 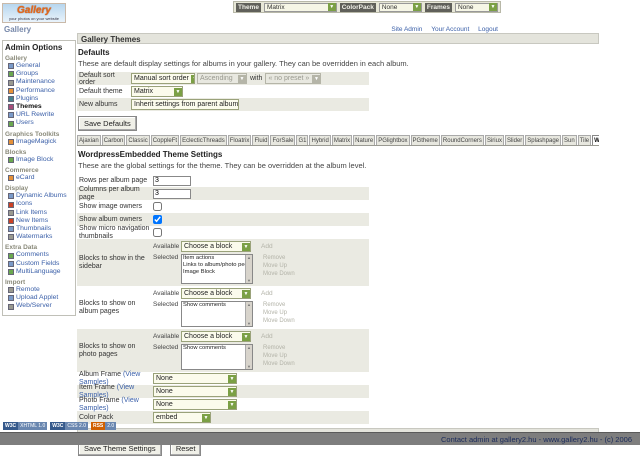 What do you see at coordinates (199, 272) in the screenshot?
I see `list-item: Image Block` at bounding box center [199, 272].